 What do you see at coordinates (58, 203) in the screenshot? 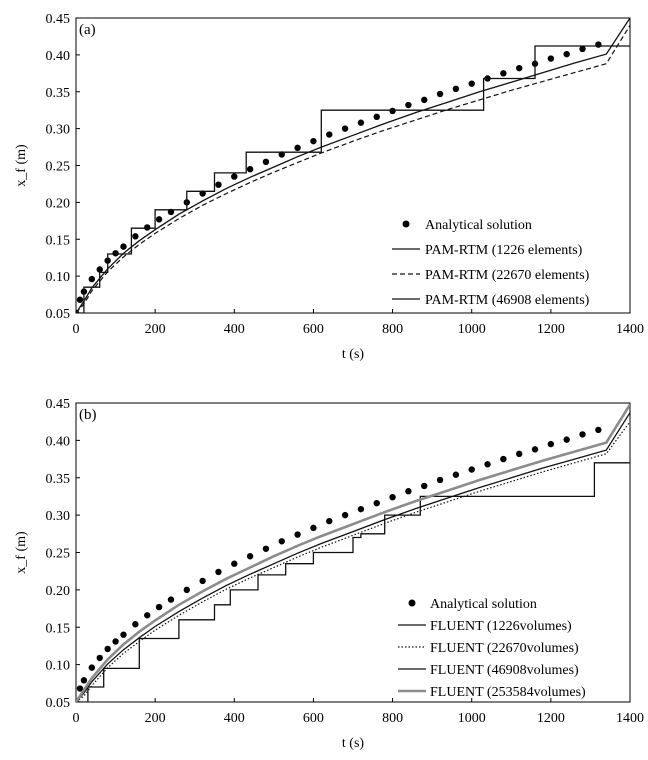
I see `y-tick-label: 0.20` at bounding box center [58, 203].